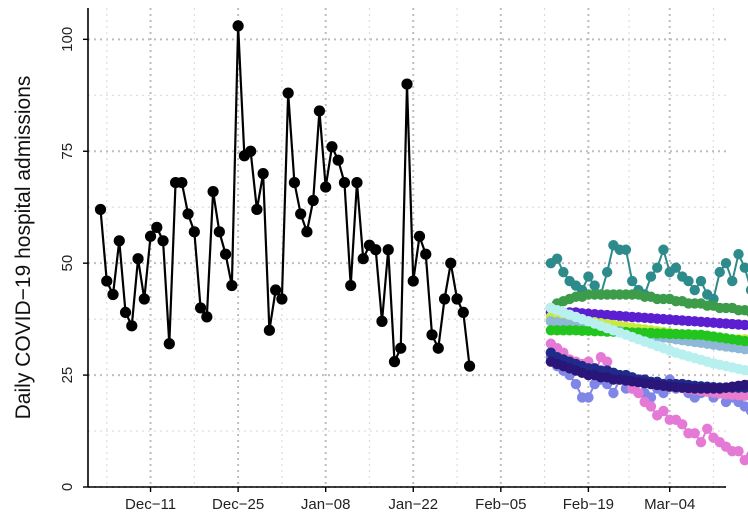 The image size is (748, 519). What do you see at coordinates (669, 504) in the screenshot?
I see `x-tick-label: Mar−04` at bounding box center [669, 504].